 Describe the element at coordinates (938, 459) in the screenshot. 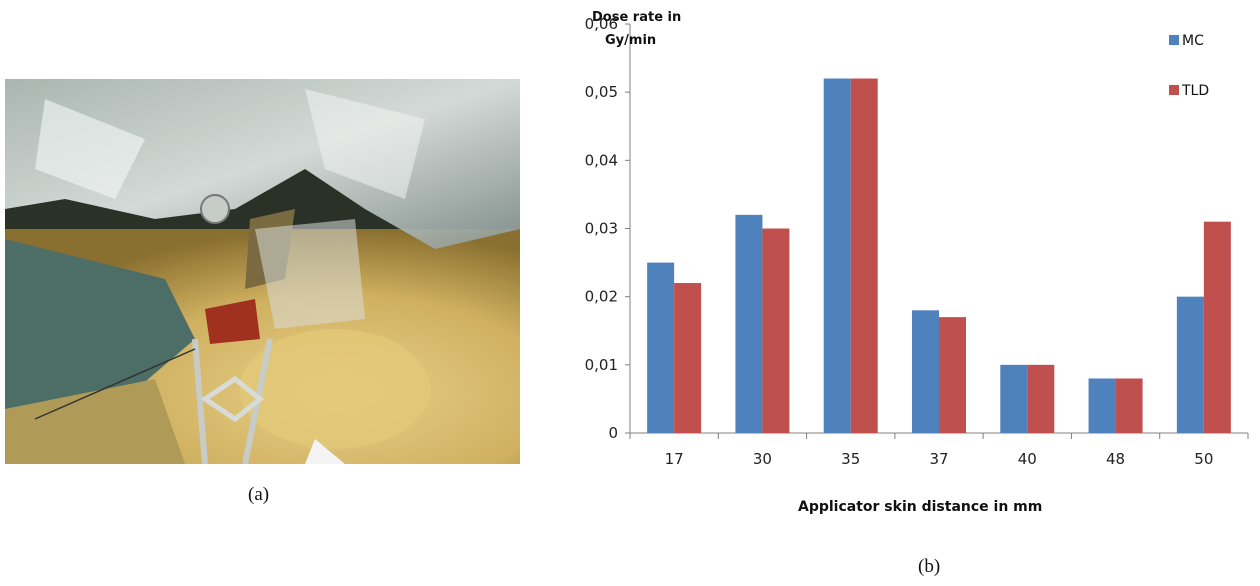

I see `x-tick-label: 37` at that location.